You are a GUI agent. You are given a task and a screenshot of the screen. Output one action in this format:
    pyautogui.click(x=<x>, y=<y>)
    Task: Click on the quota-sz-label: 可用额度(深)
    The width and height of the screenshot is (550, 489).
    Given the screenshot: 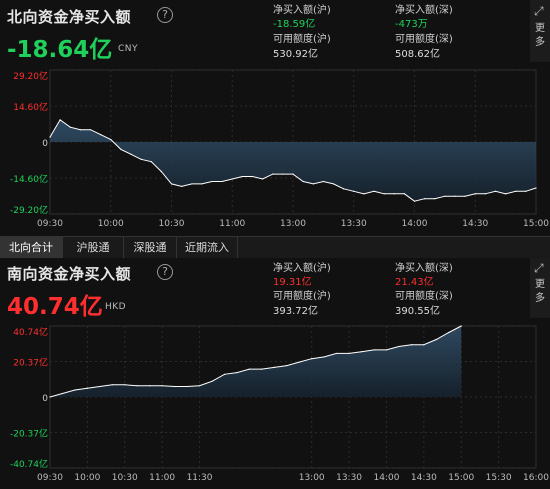 What is the action you would take?
    pyautogui.click(x=424, y=39)
    